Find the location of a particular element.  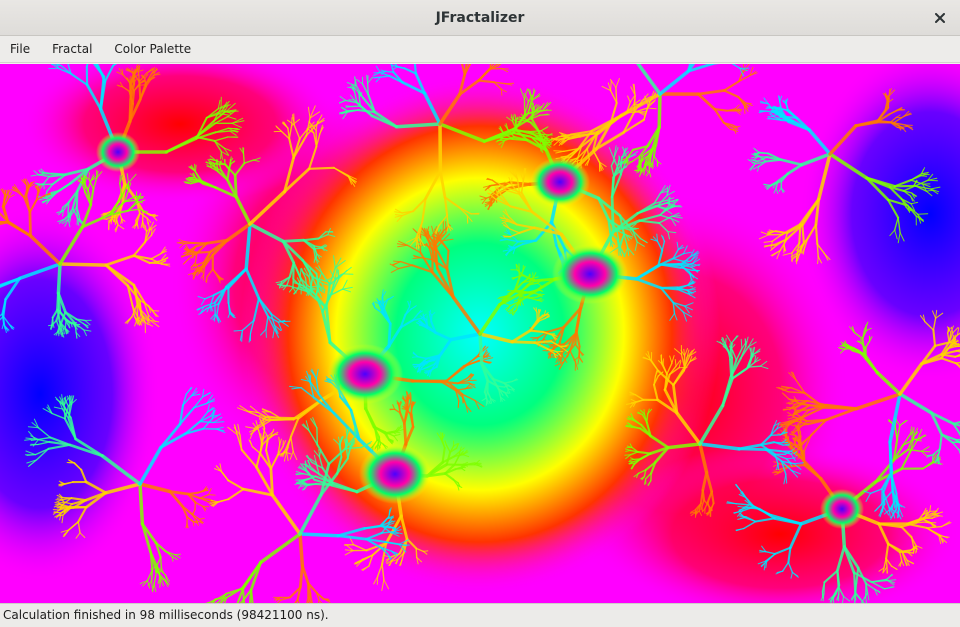

title-bar: JFractalizer is located at coordinates (480, 18).